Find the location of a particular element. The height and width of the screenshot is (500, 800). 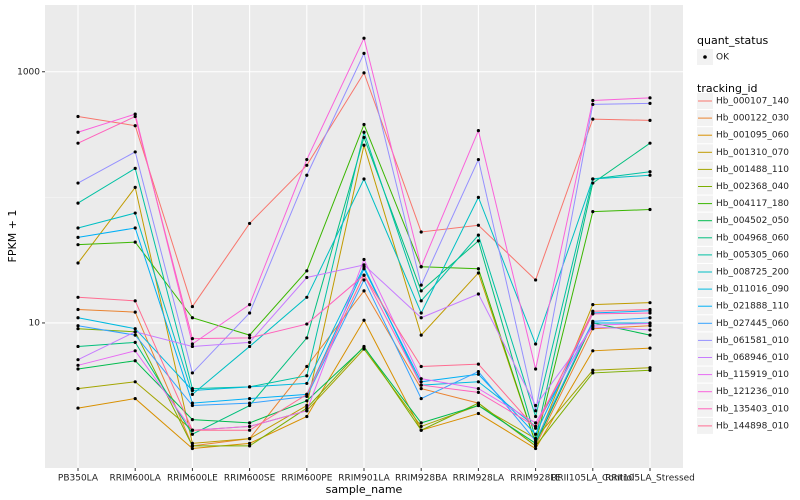

legend-label: Hb_001310_070 is located at coordinates (752, 153).